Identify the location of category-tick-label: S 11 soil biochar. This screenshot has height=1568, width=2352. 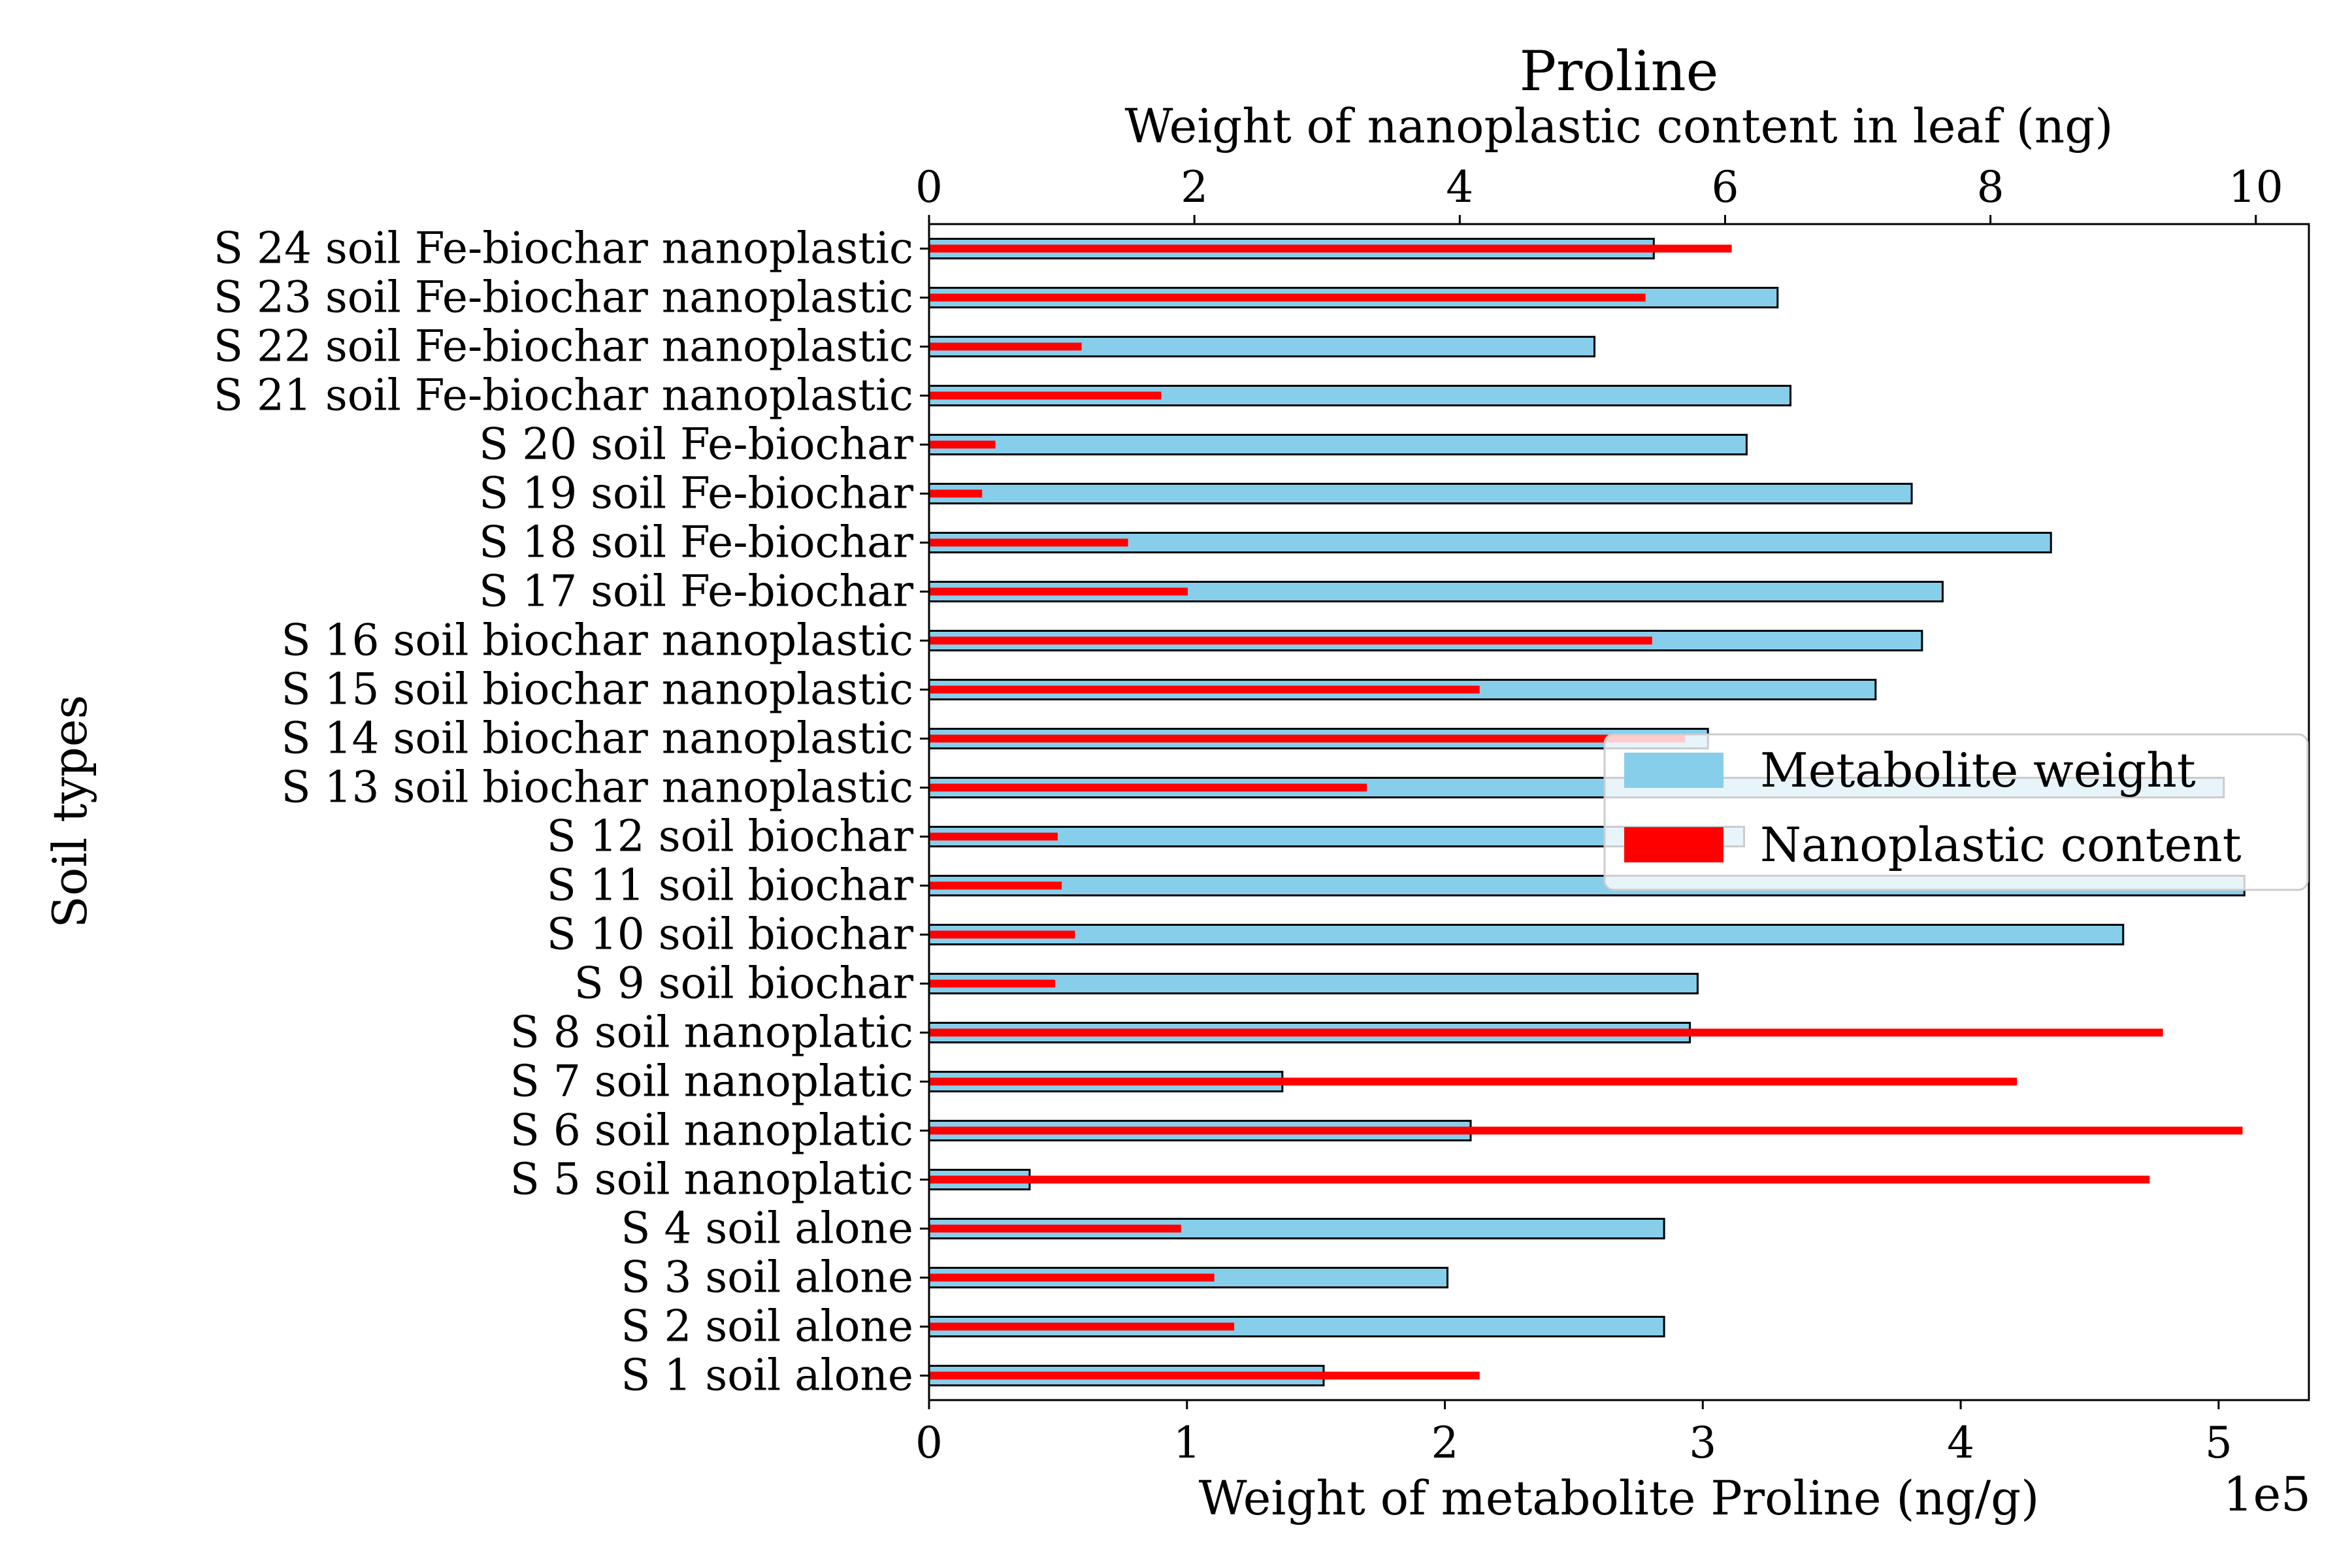
(730, 885).